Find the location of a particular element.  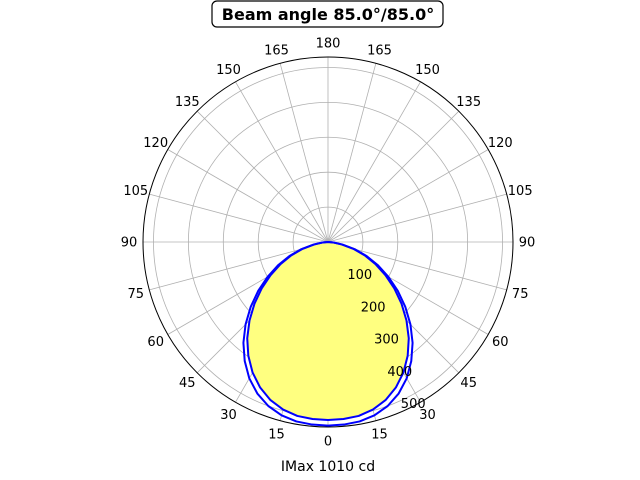

angle-tick-label: 0 is located at coordinates (328, 442).